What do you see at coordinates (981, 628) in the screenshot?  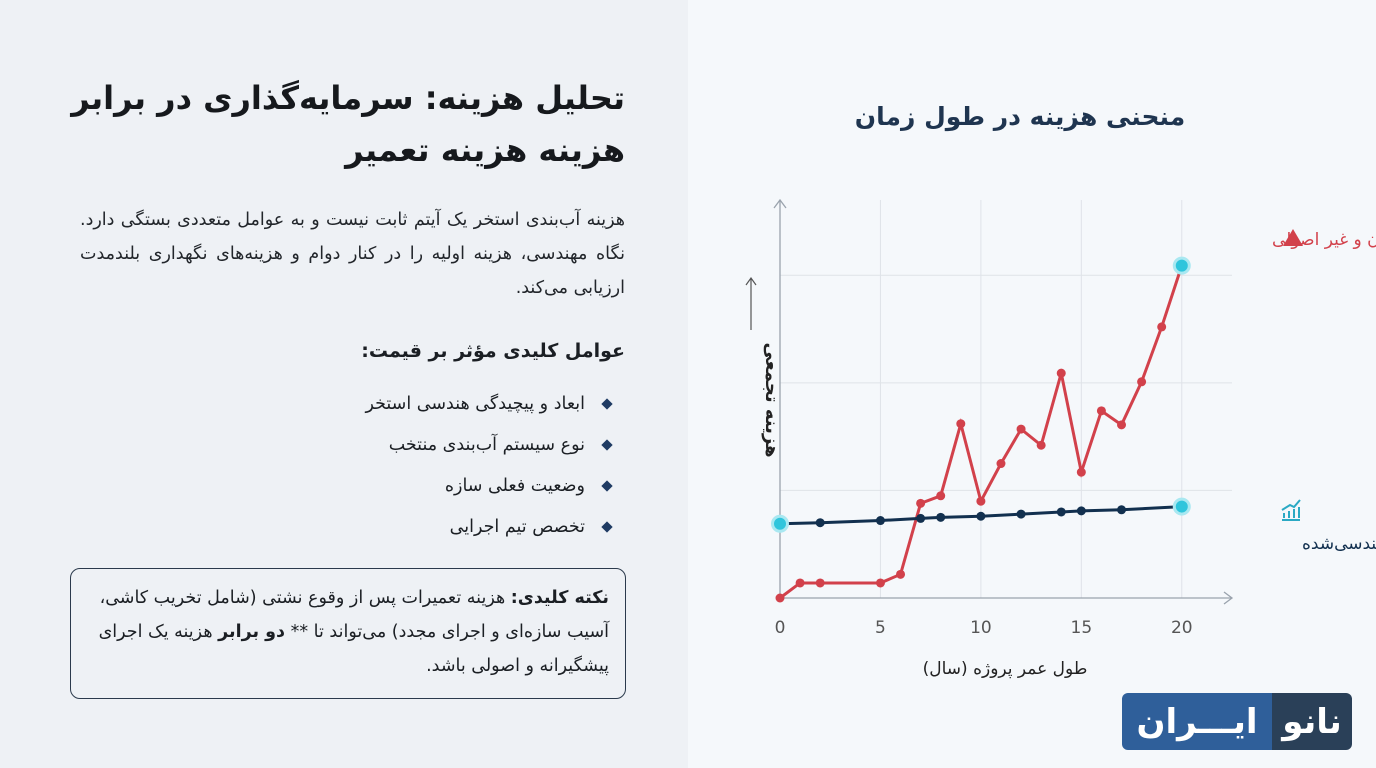 I see `x-tick-label: 10` at bounding box center [981, 628].